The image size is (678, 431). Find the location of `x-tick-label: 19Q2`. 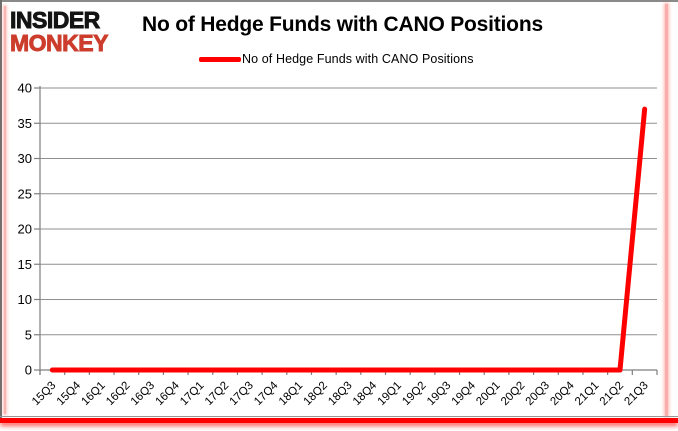

x-tick-label: 19Q2 is located at coordinates (414, 394).